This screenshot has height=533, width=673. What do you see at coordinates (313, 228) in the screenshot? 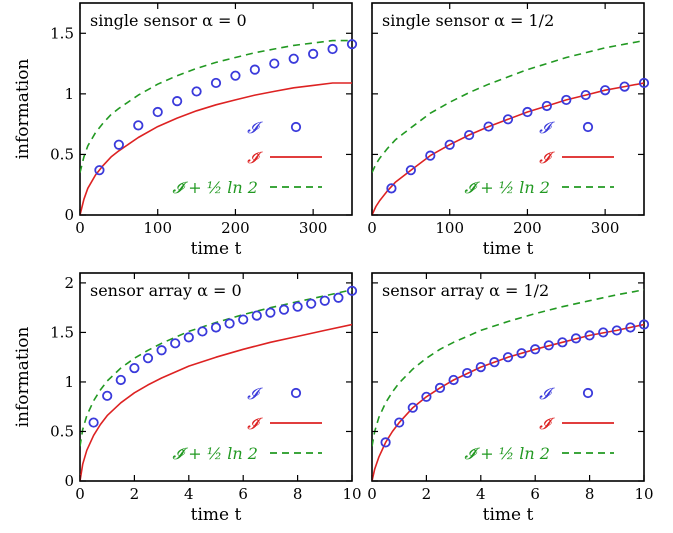
I see `x-tick-label: 300` at bounding box center [313, 228].